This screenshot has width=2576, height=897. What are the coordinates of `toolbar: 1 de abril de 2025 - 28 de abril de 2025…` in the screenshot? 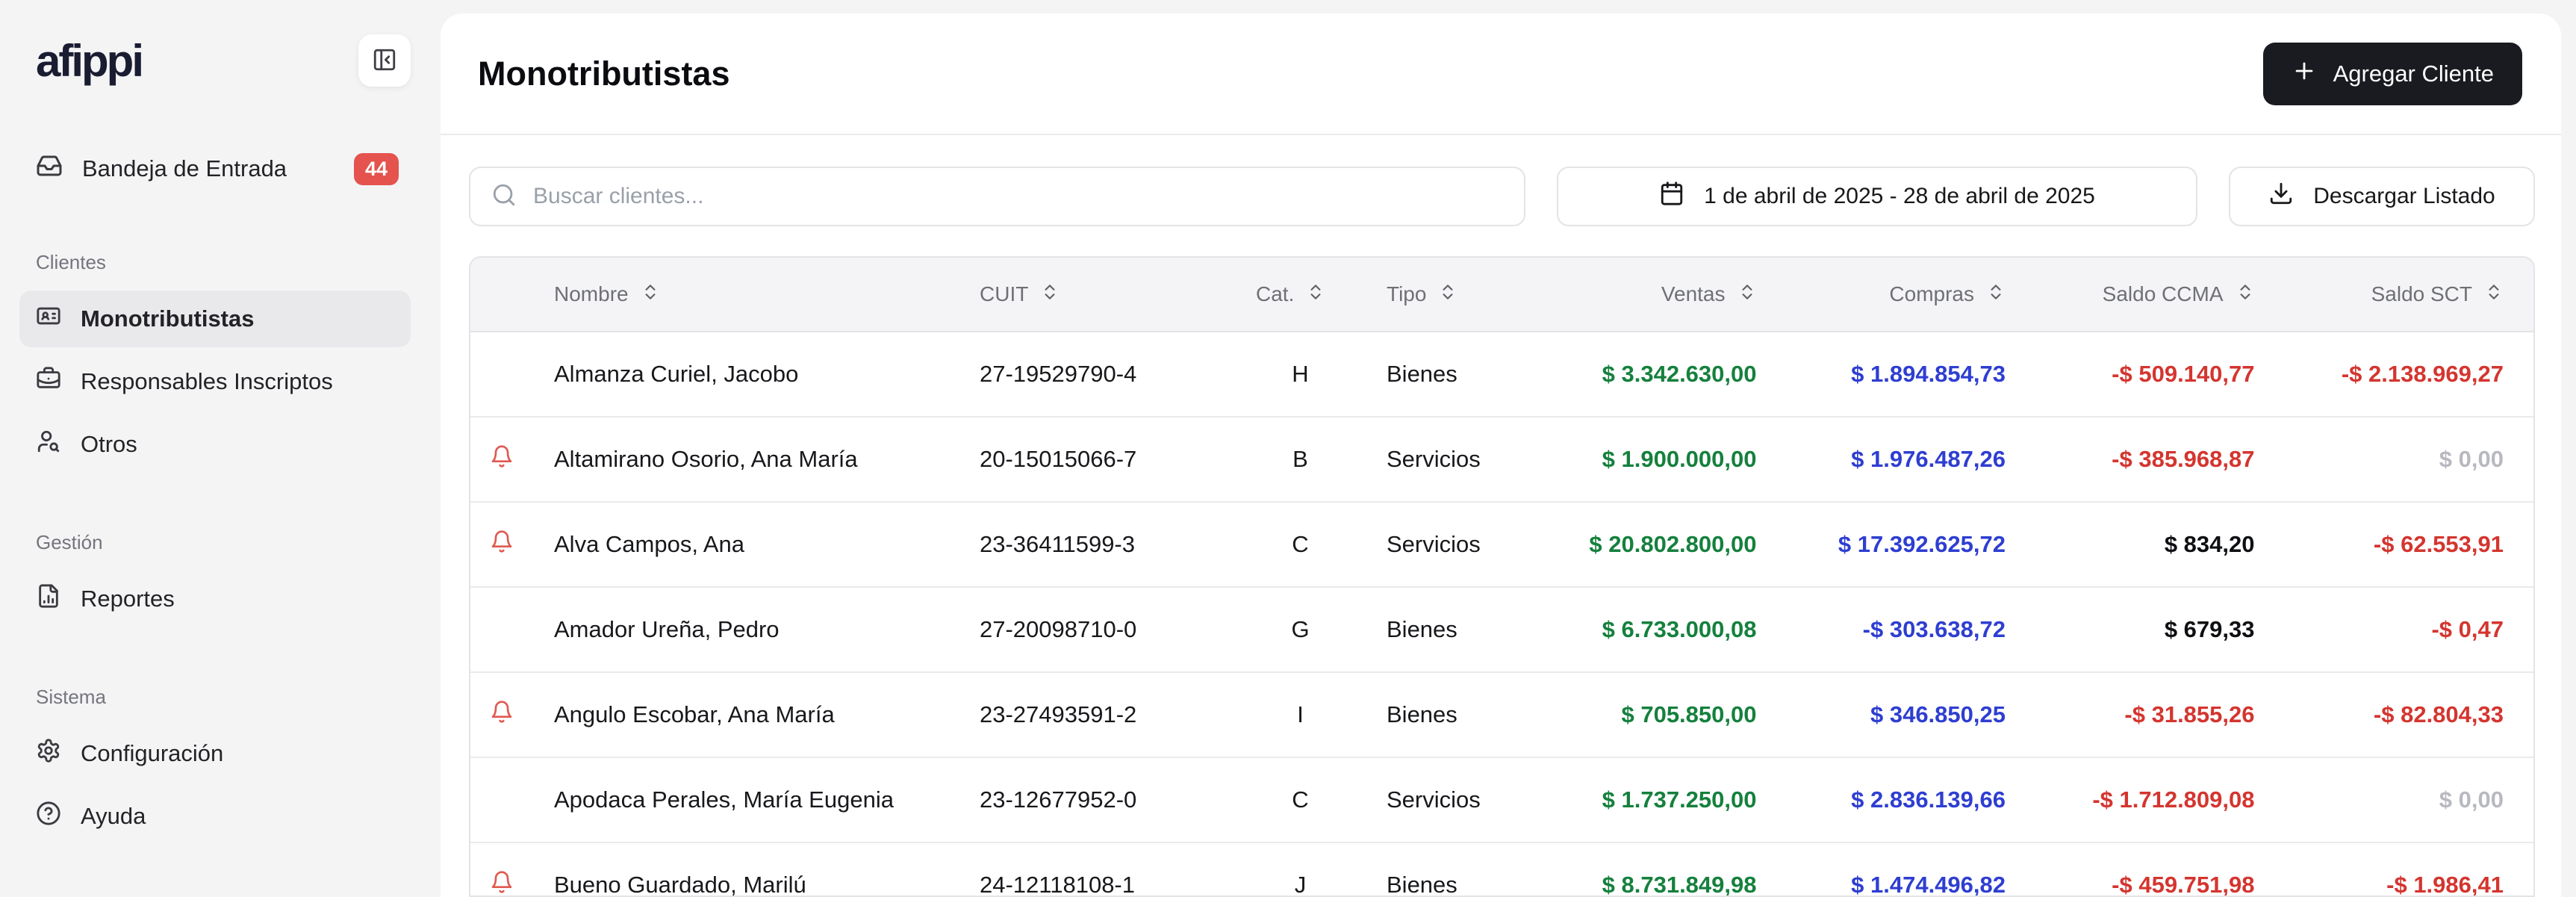 It's located at (1501, 180).